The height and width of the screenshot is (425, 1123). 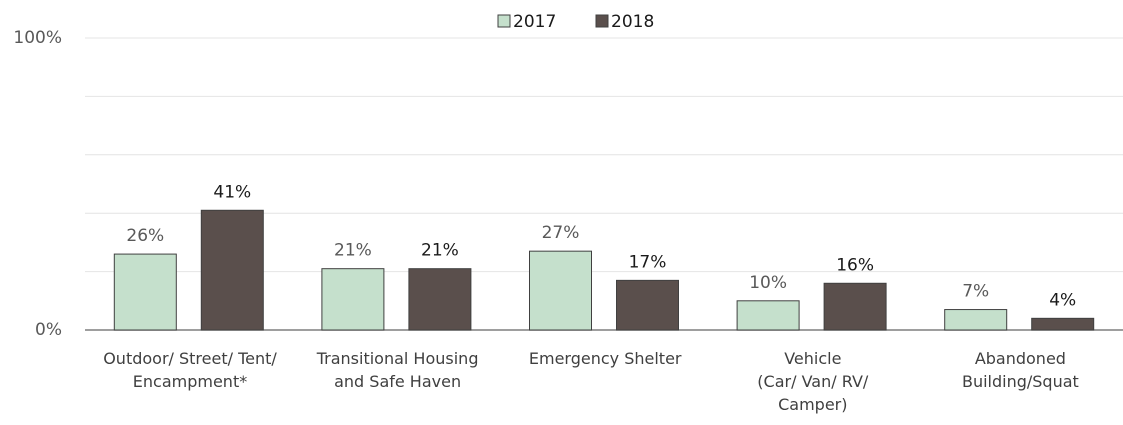 I want to click on data-label: 26%, so click(x=145, y=236).